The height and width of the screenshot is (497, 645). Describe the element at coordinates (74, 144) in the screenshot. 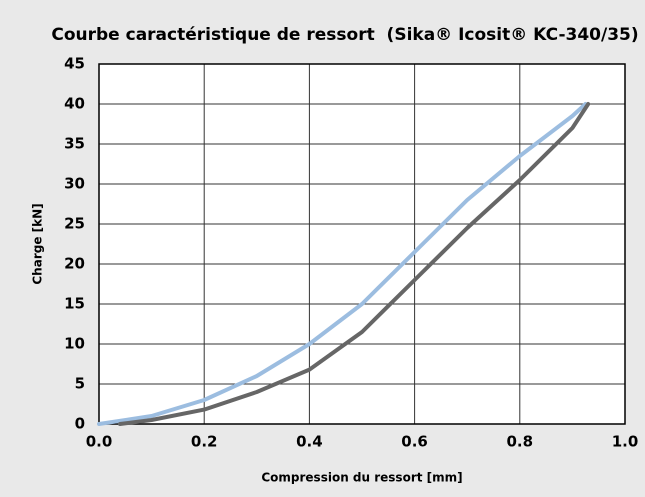

I see `y-tick-label: 35` at that location.